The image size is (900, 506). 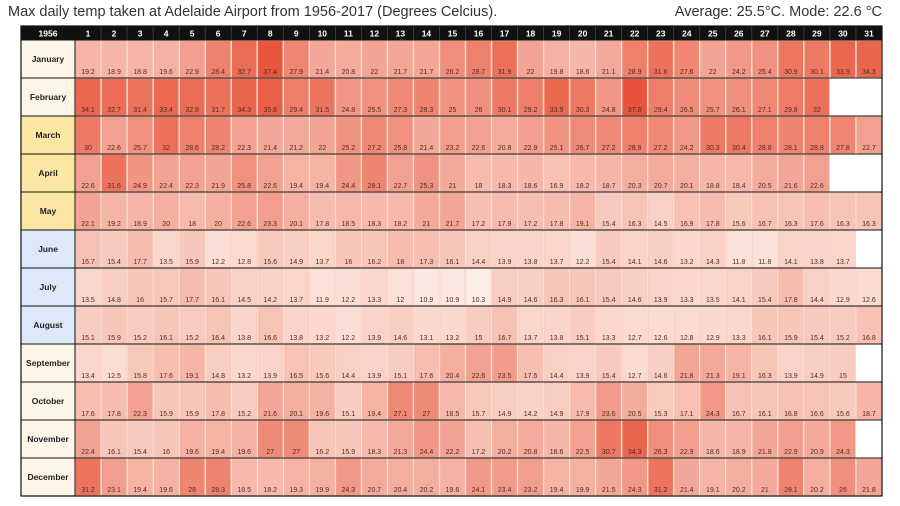 What do you see at coordinates (687, 186) in the screenshot?
I see `temp-value: 20.1` at bounding box center [687, 186].